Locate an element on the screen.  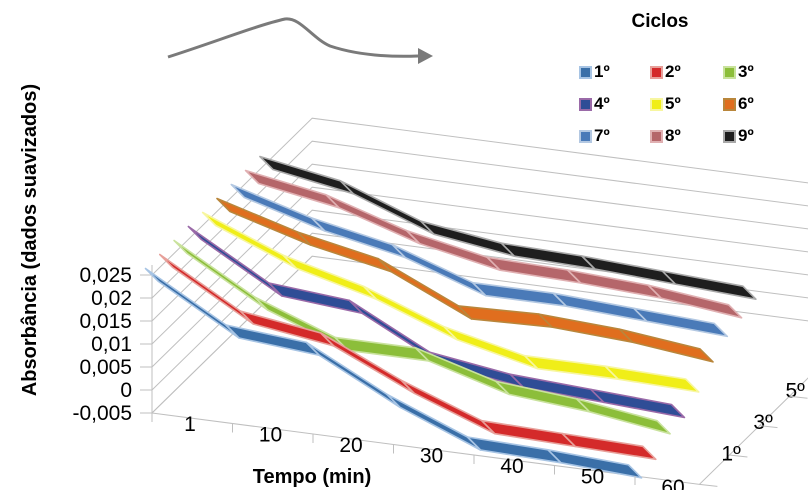
legend-item: 3º is located at coordinates (738, 71).